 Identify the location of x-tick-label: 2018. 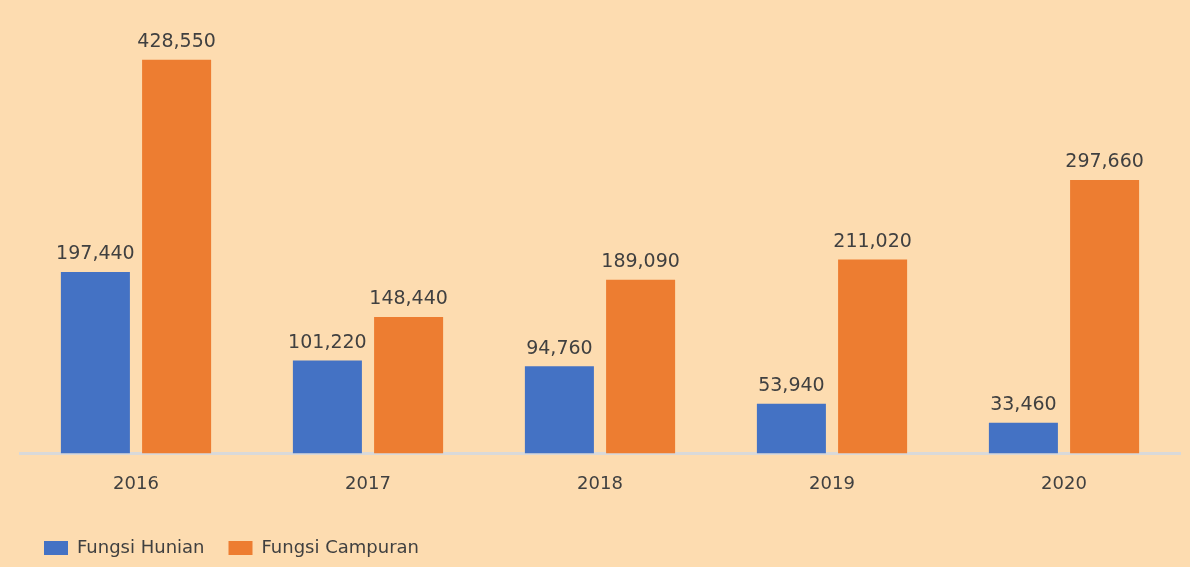
(600, 482).